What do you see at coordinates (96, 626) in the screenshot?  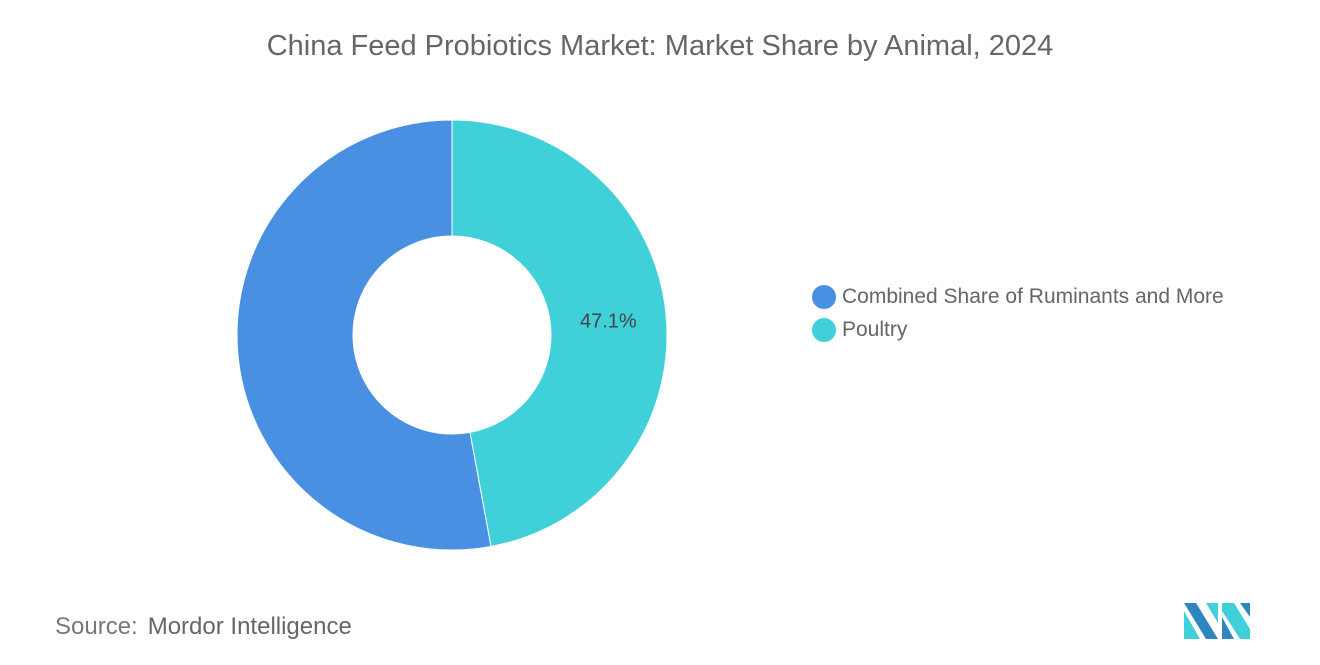 I see `source-label: Source:` at bounding box center [96, 626].